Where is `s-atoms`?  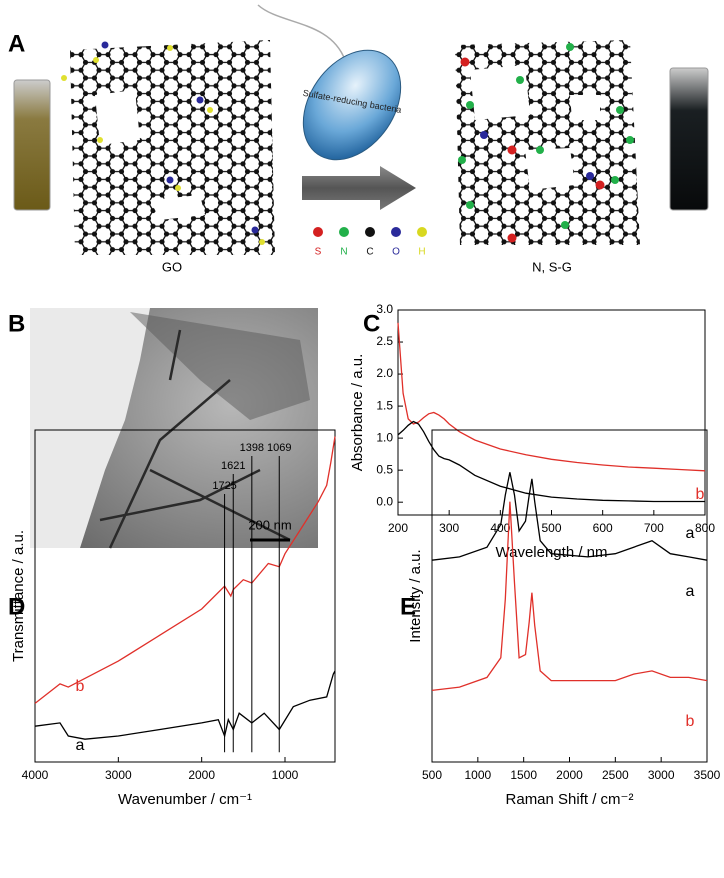
s-atoms is located at coordinates (532, 150).